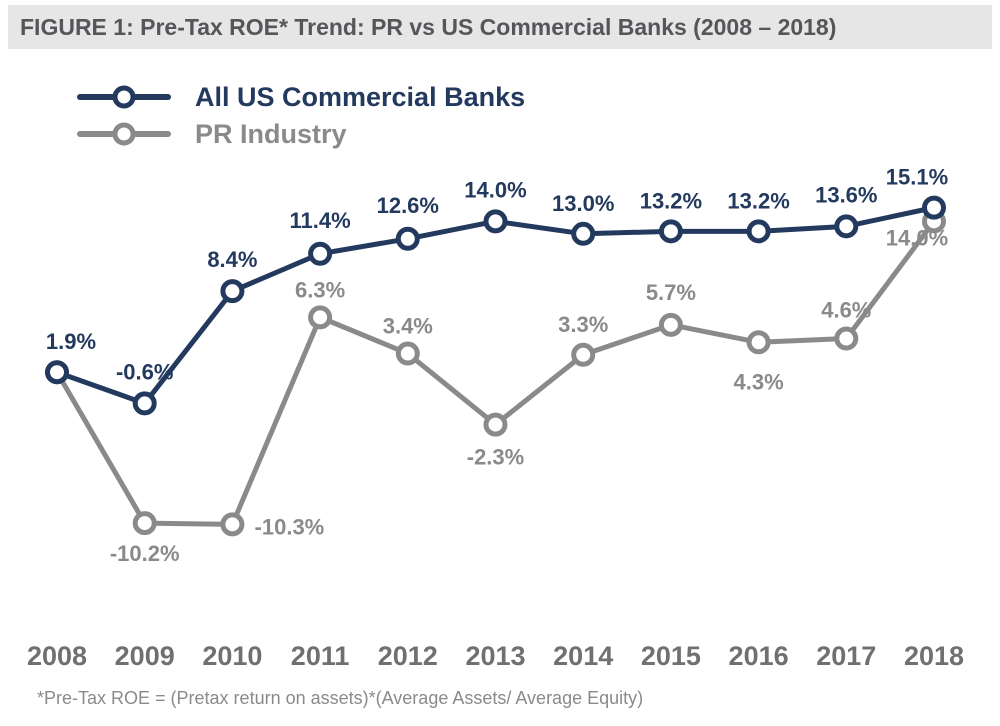  What do you see at coordinates (408, 205) in the screenshot?
I see `data-label-0-2012: 12.6%` at bounding box center [408, 205].